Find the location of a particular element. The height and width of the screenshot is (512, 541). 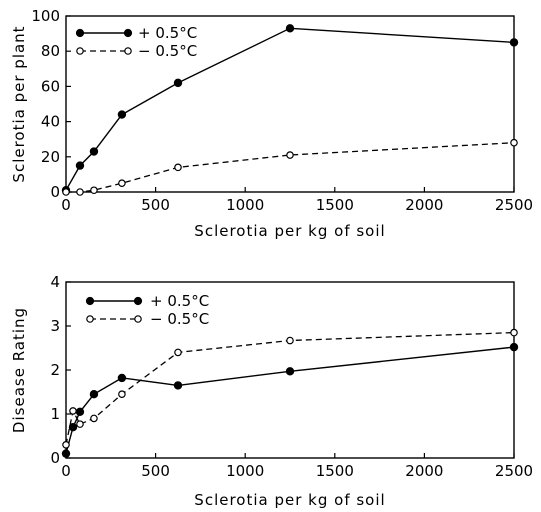

y-tick-label: 80 is located at coordinates (50, 51).